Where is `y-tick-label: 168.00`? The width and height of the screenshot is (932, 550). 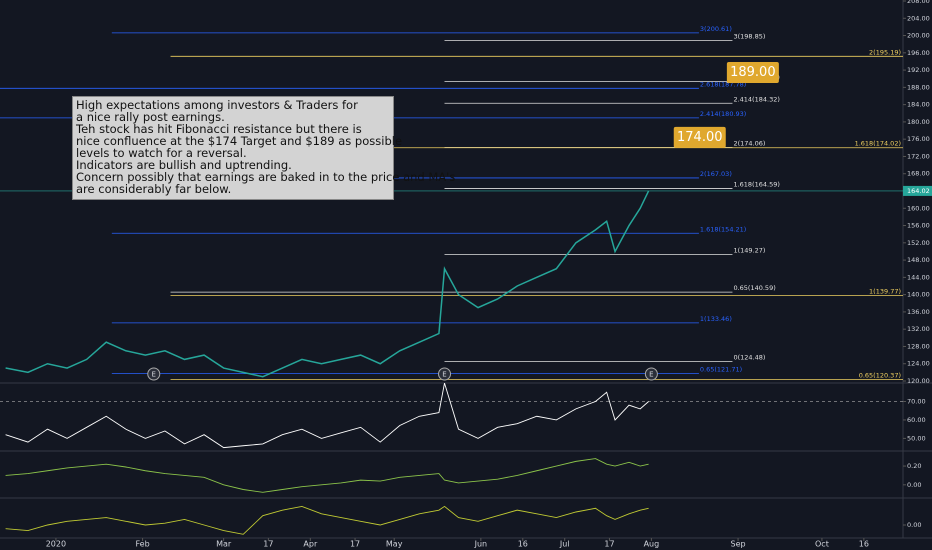
y-tick-label: 168.00 is located at coordinates (918, 174).